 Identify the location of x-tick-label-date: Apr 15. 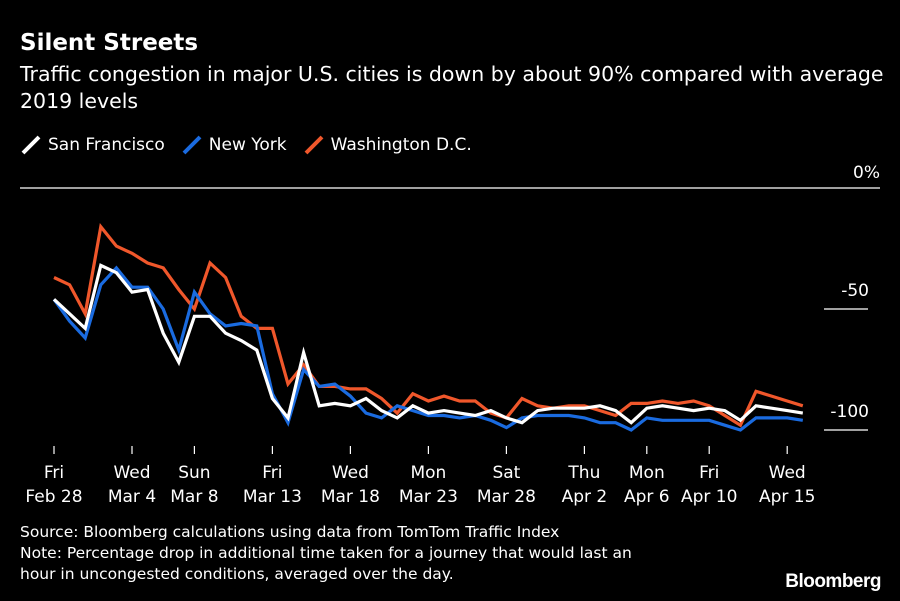
(787, 497).